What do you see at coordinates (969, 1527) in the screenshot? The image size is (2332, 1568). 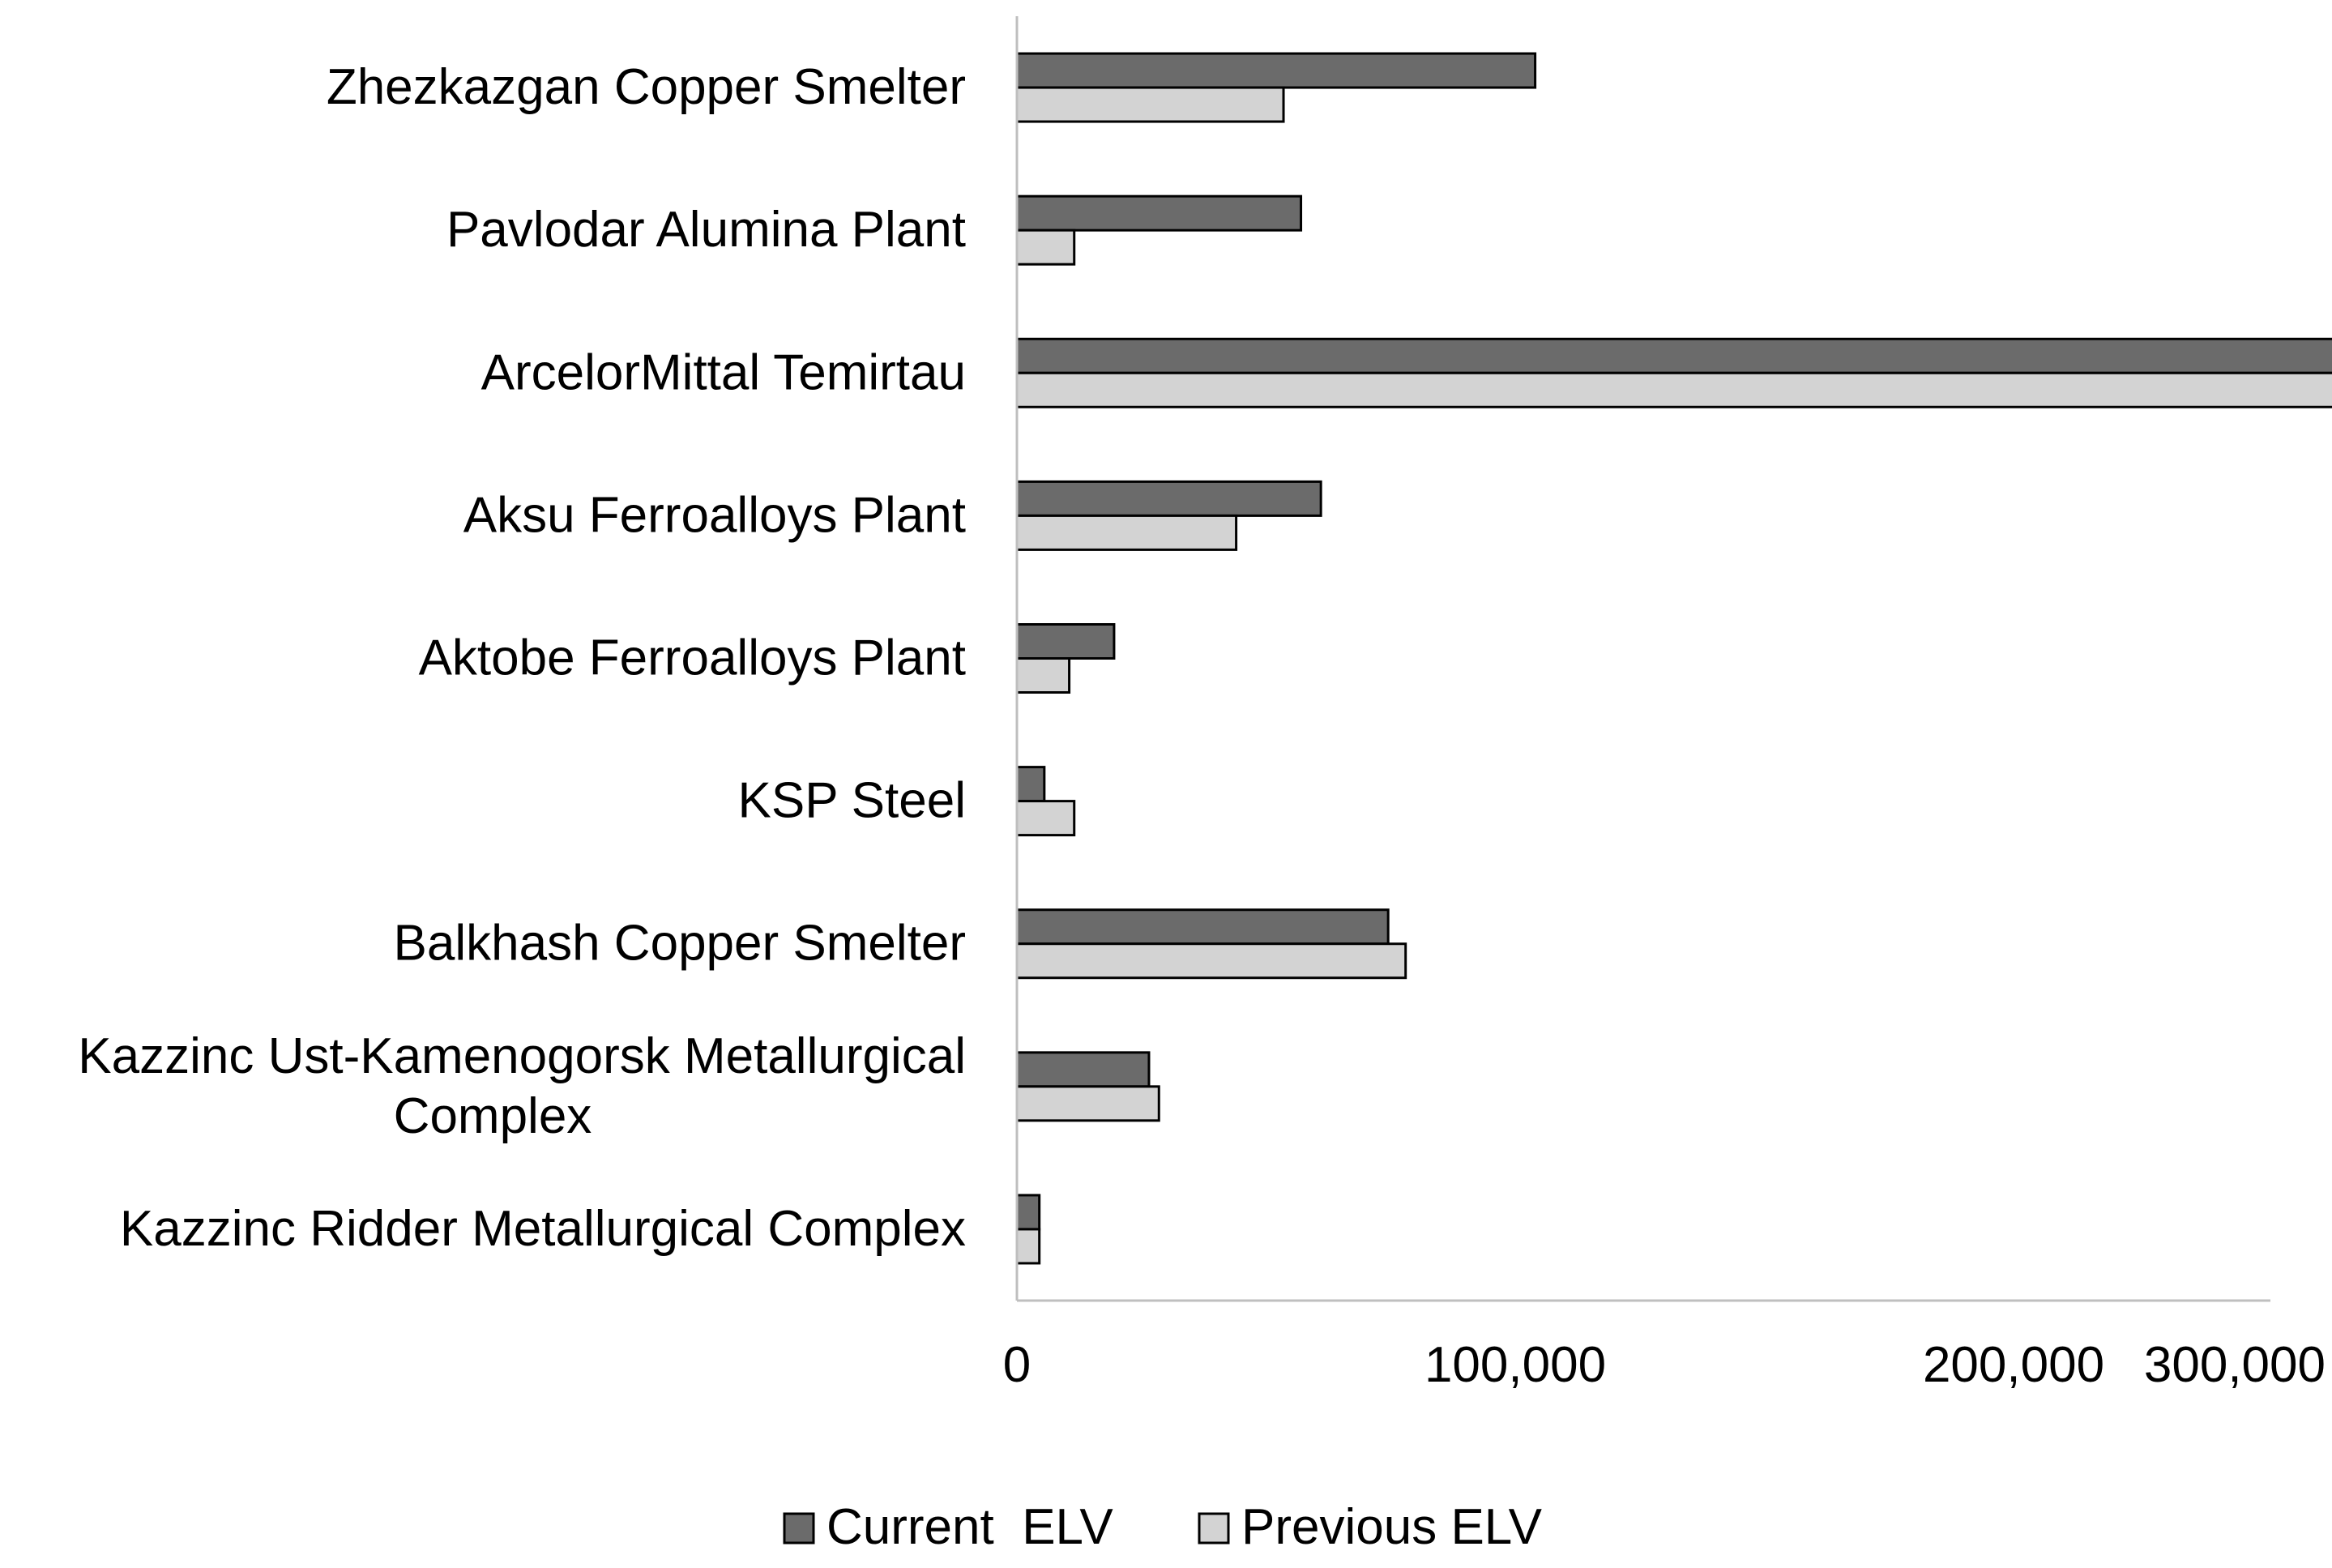 I see `legend-label-0: Current ELV` at bounding box center [969, 1527].